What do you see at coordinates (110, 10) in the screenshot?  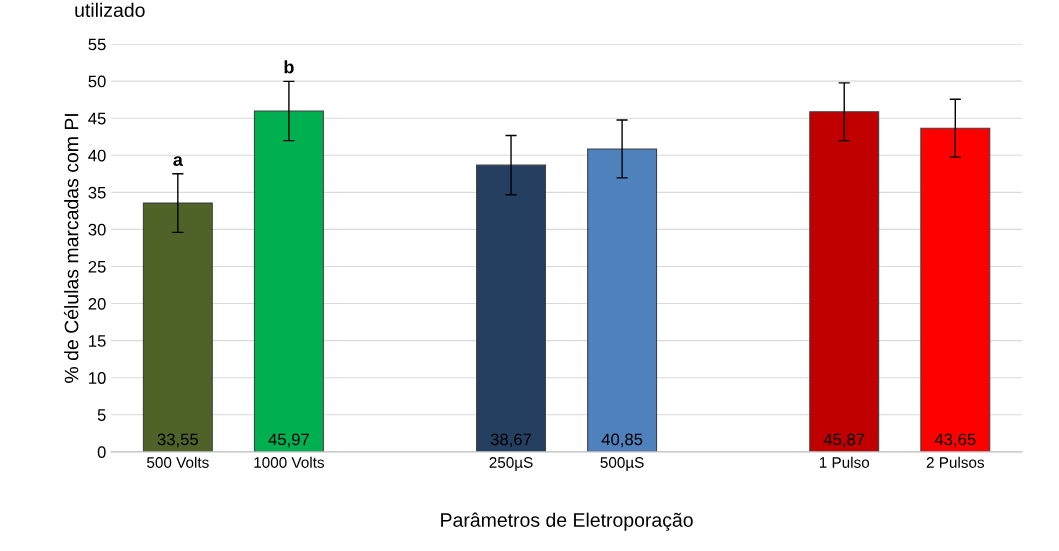 I see `text: utilizado` at bounding box center [110, 10].